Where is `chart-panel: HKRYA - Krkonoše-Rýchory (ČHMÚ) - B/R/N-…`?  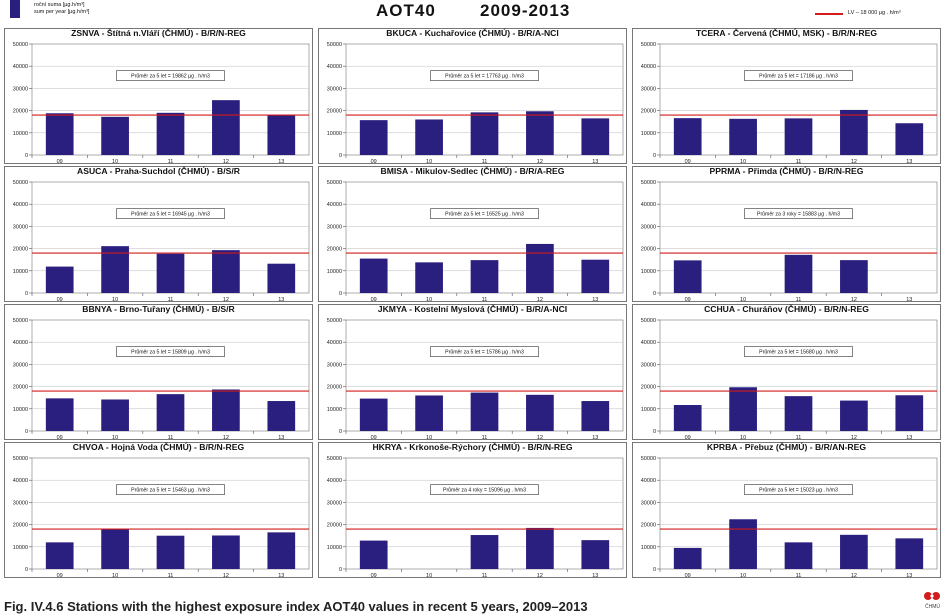 chart-panel: HKRYA - Krkonoše-Rýchory (ČHMÚ) - B/R/N-… is located at coordinates (472, 510).